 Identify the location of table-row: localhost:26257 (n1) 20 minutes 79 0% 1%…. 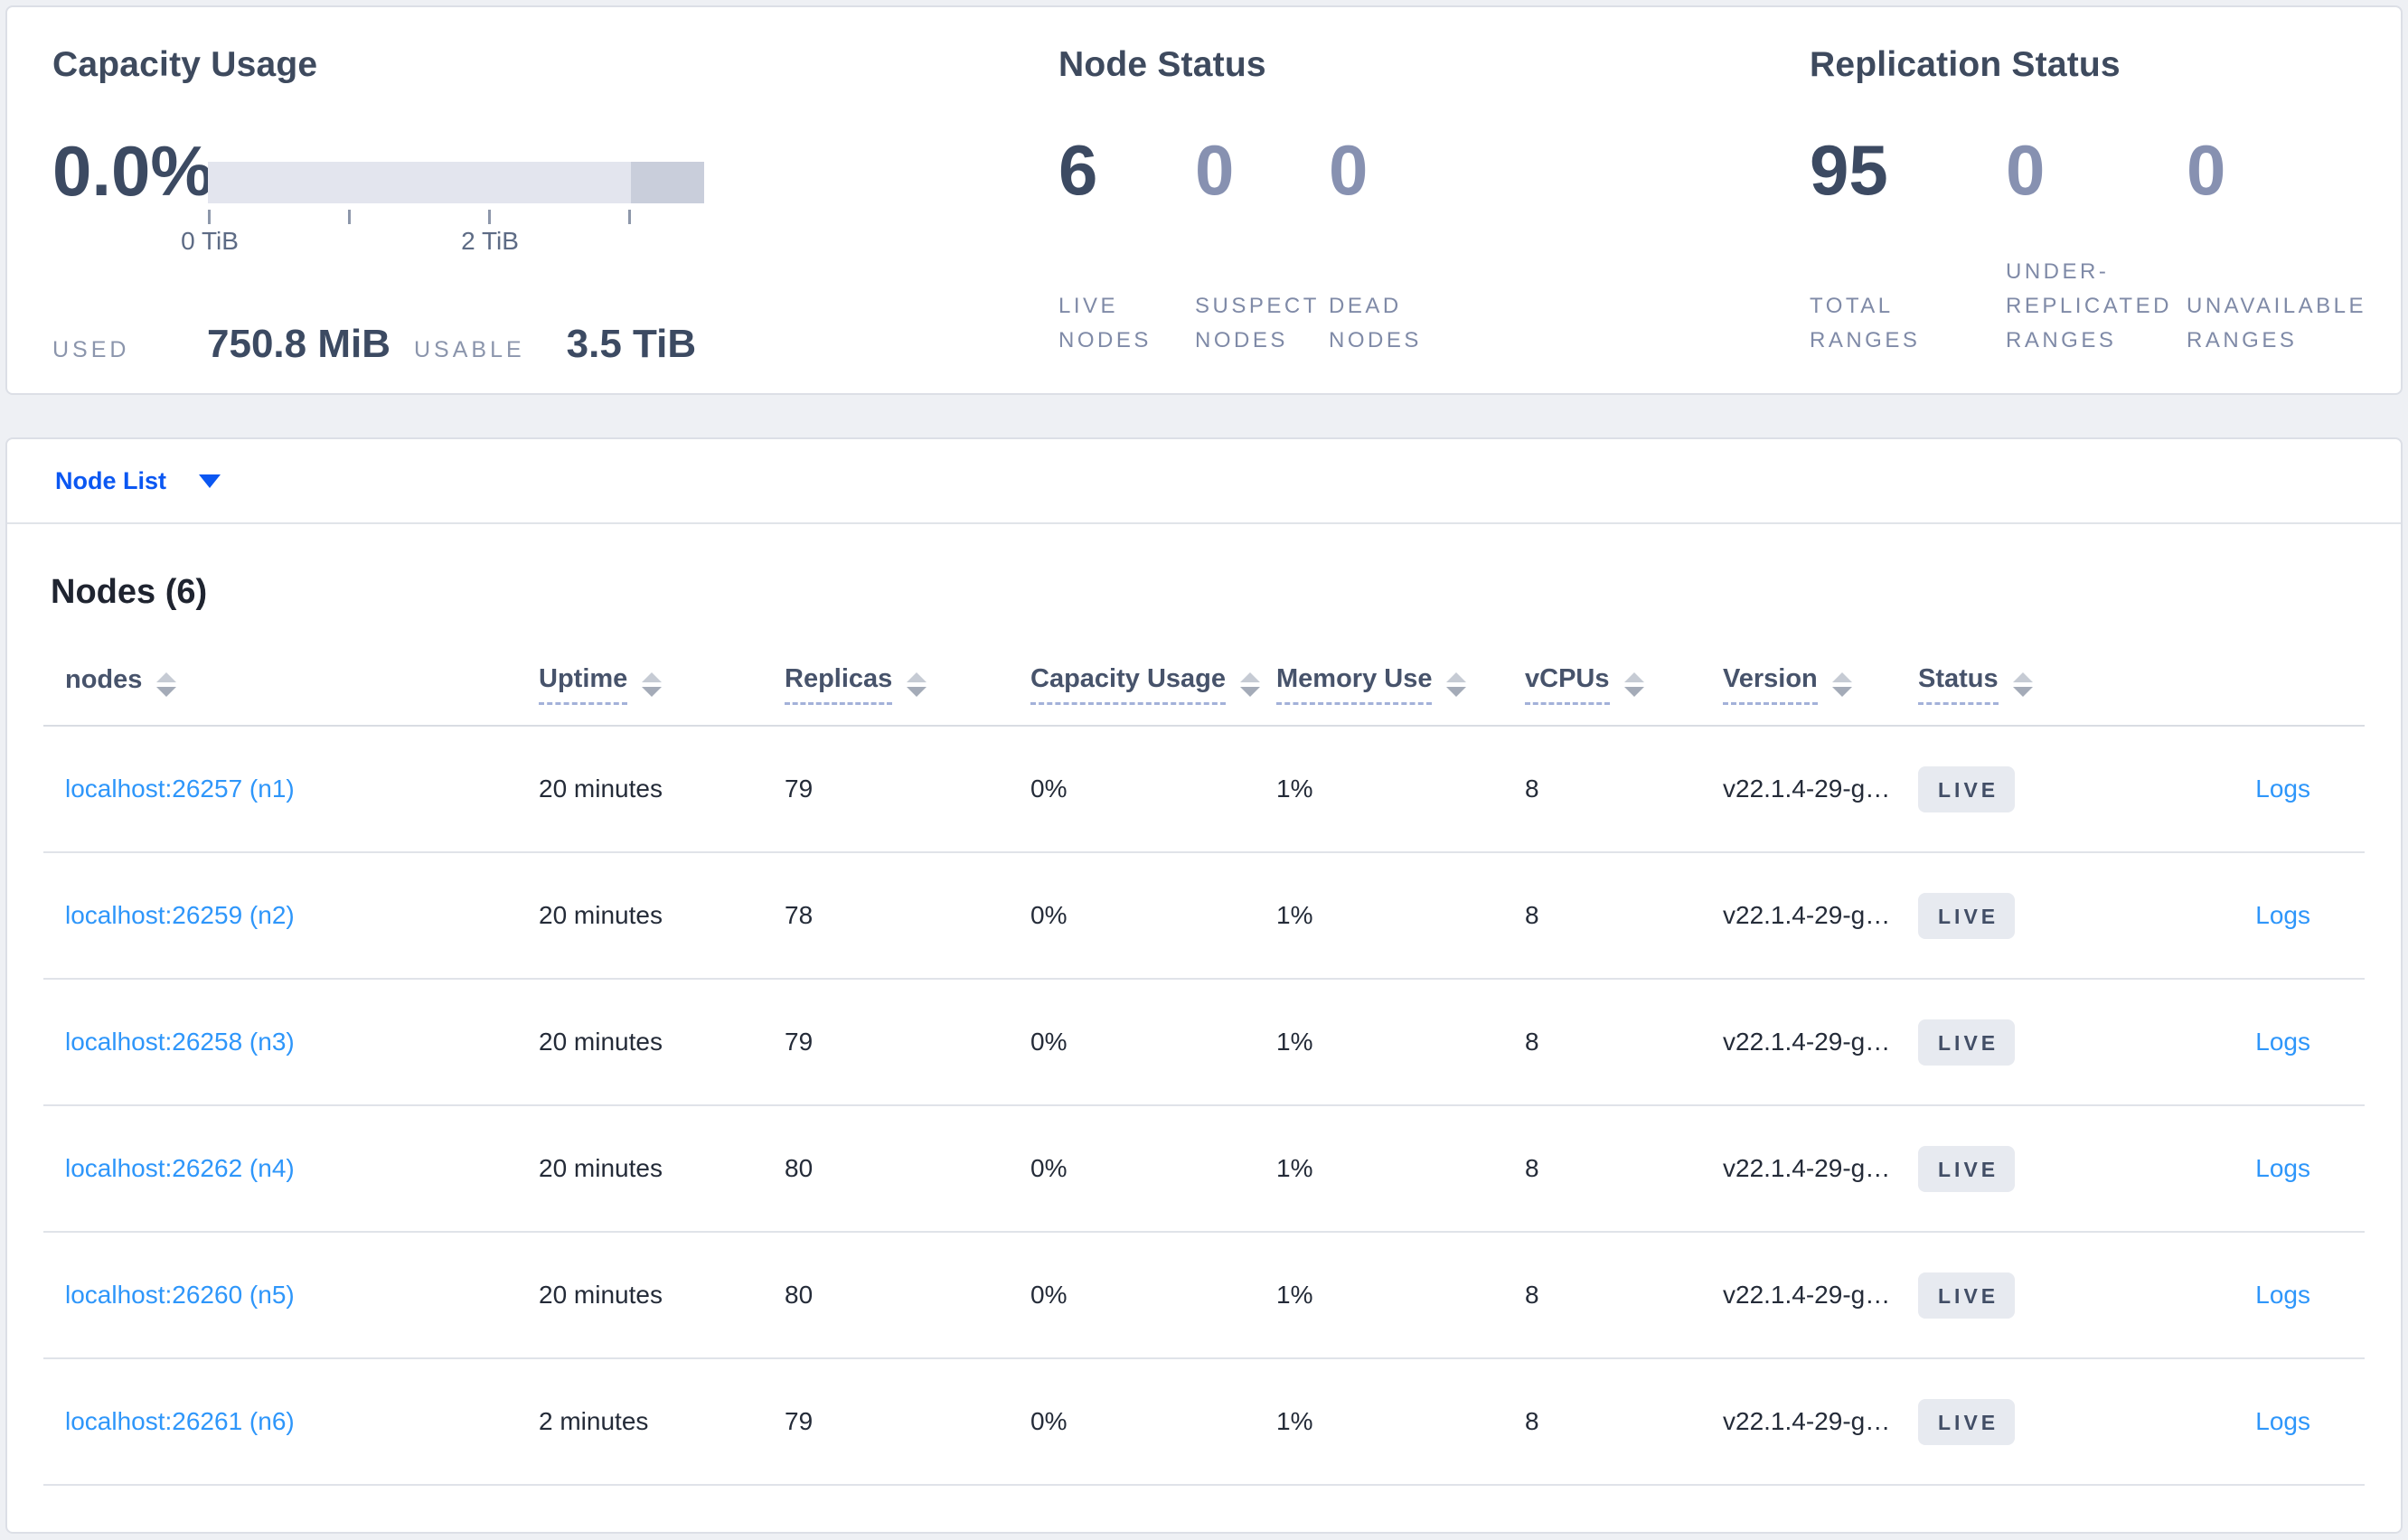
(1204, 790).